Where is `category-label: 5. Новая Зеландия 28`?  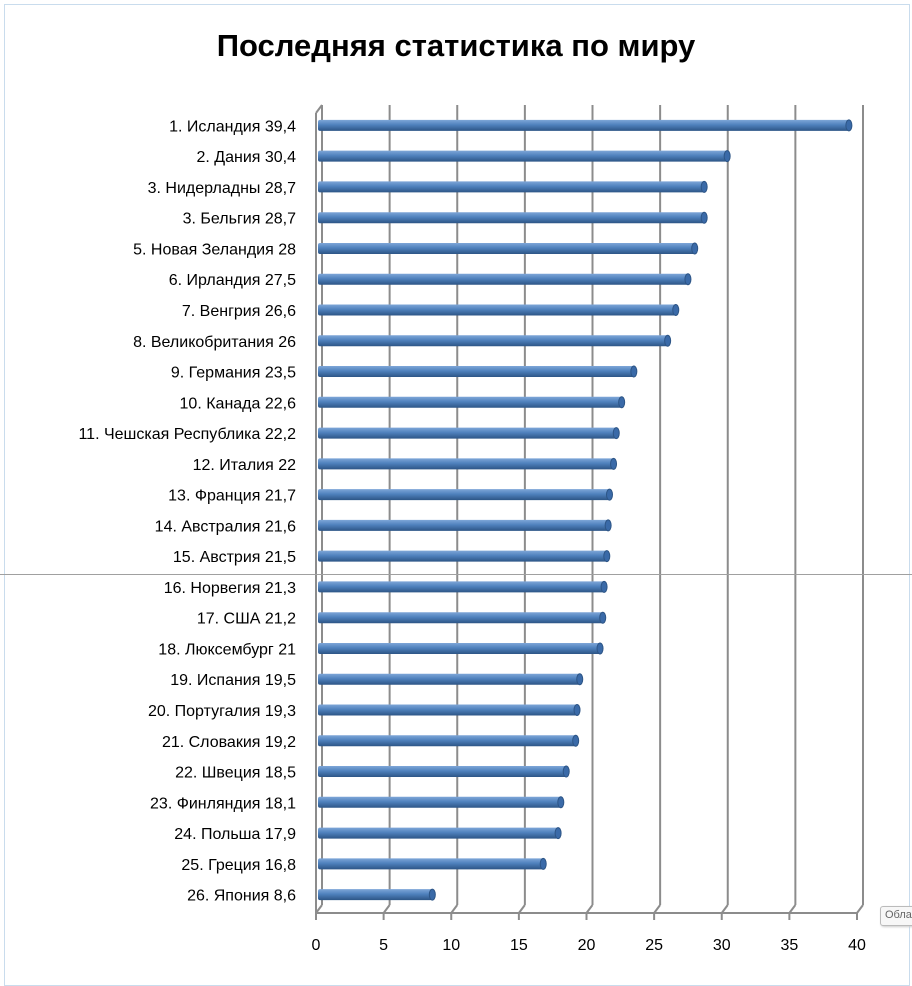 category-label: 5. Новая Зеландия 28 is located at coordinates (214, 249).